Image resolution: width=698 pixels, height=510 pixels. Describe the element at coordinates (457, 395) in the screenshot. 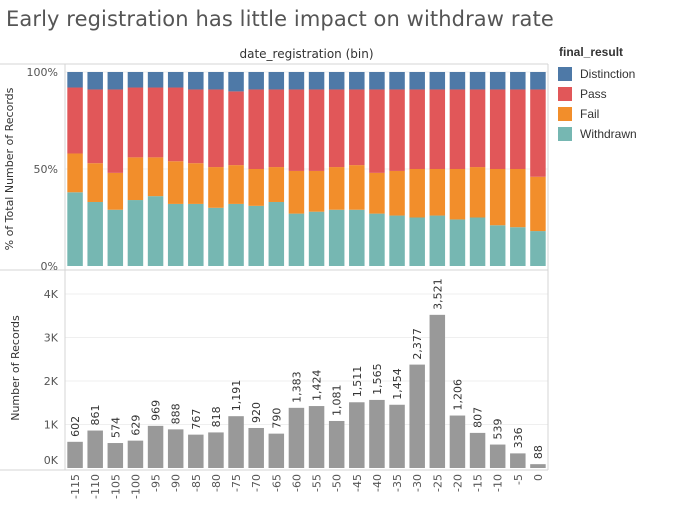

I see `data-label: 1,206` at that location.